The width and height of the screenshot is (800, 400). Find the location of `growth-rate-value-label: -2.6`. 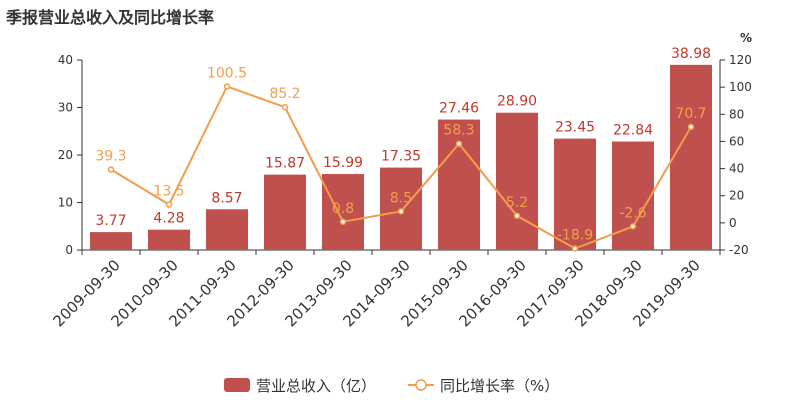

growth-rate-value-label: -2.6 is located at coordinates (632, 213).